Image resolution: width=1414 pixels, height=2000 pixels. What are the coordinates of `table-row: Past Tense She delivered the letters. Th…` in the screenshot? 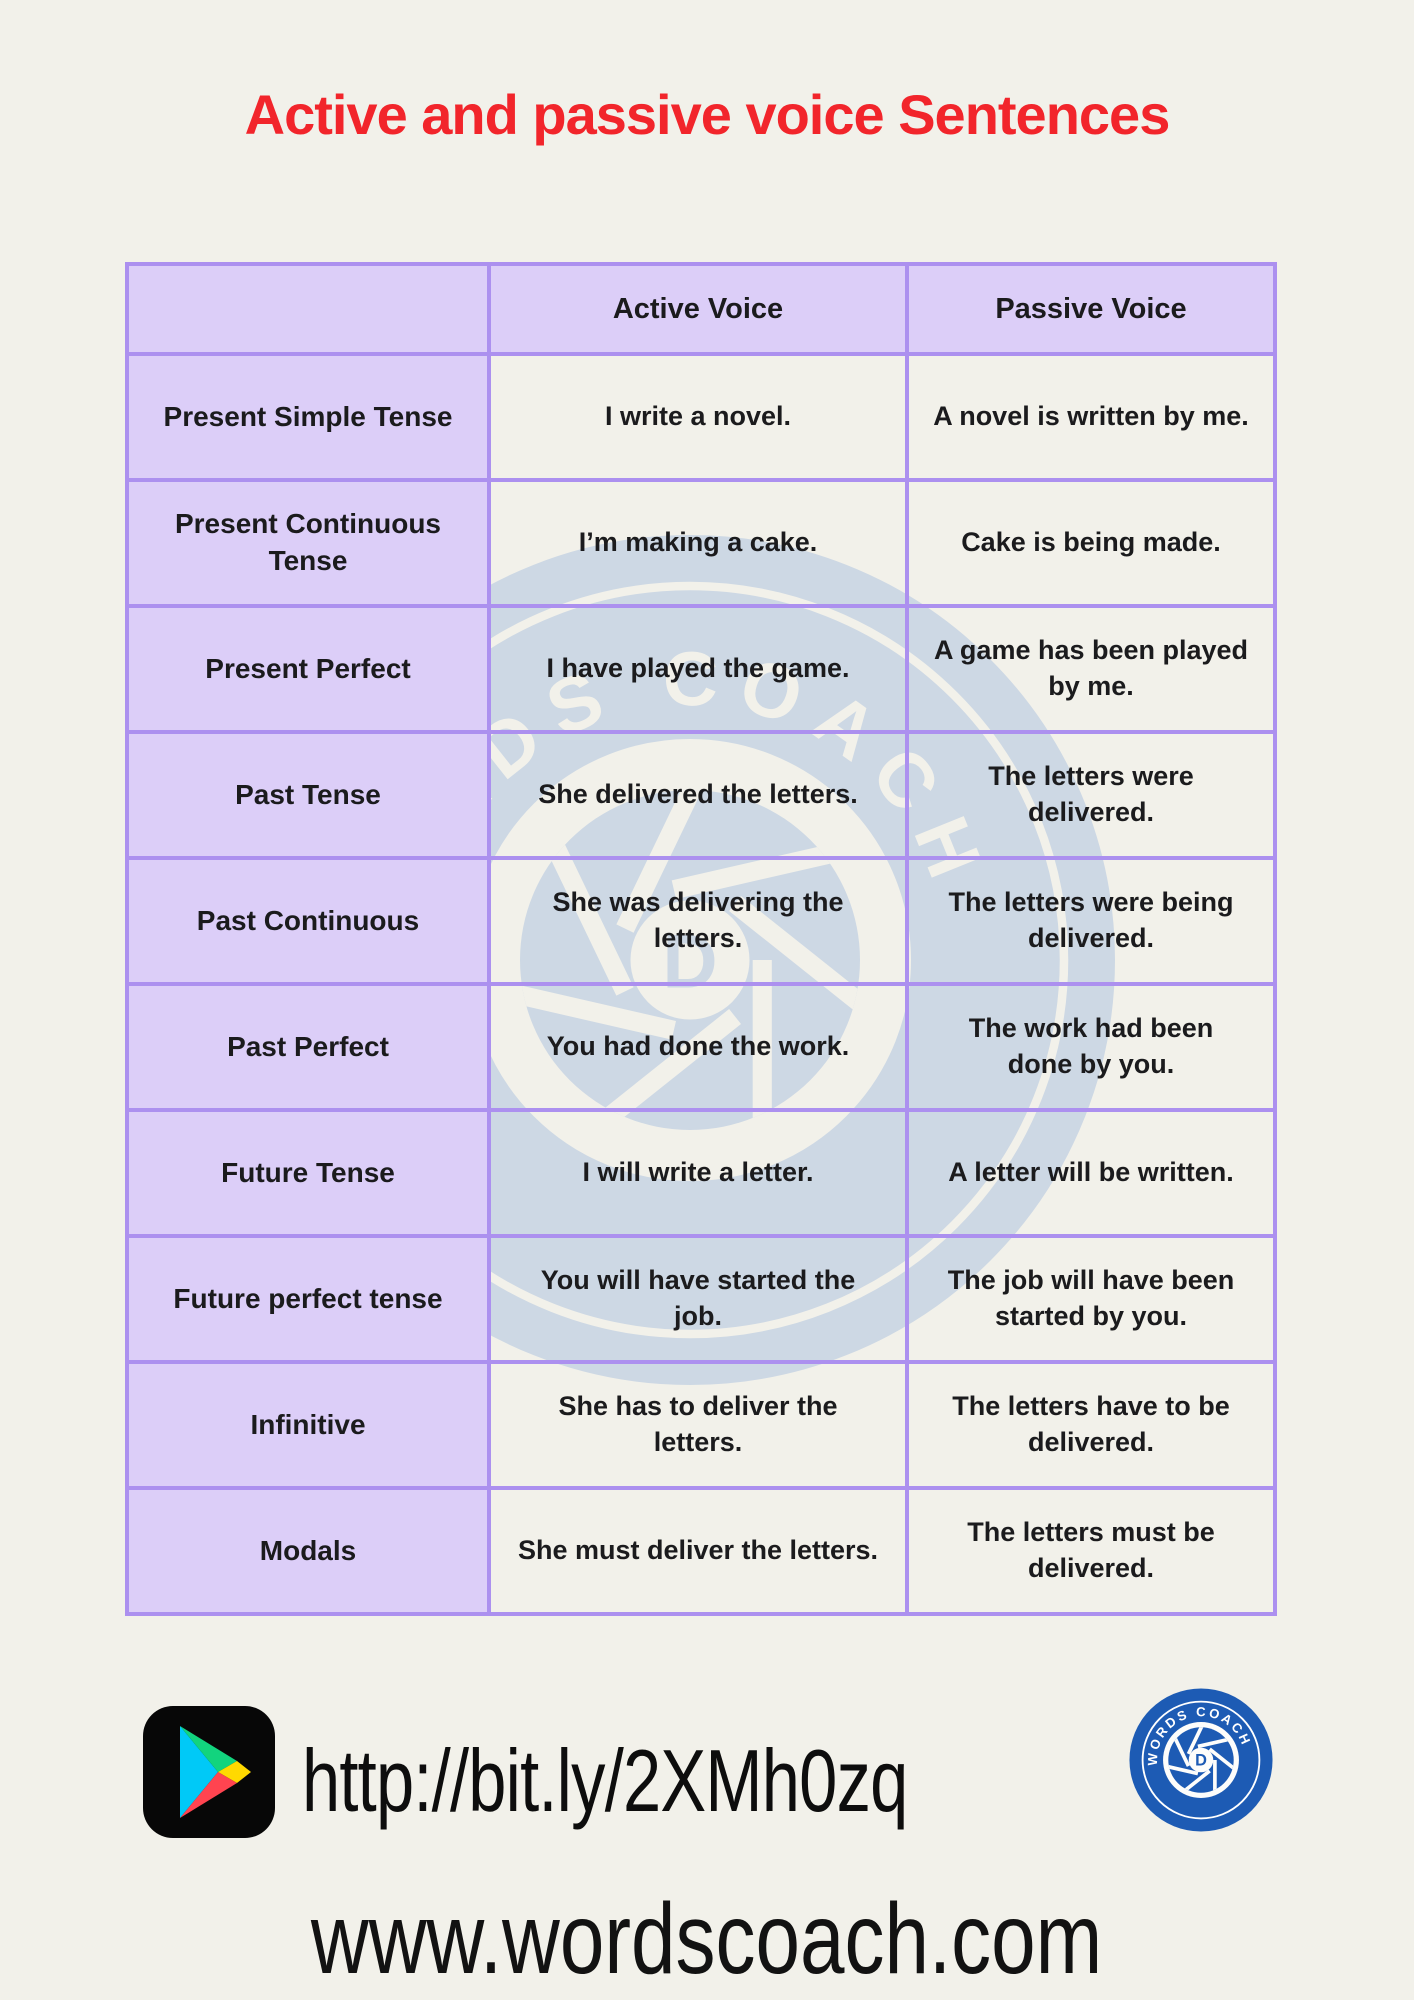 It's located at (701, 795).